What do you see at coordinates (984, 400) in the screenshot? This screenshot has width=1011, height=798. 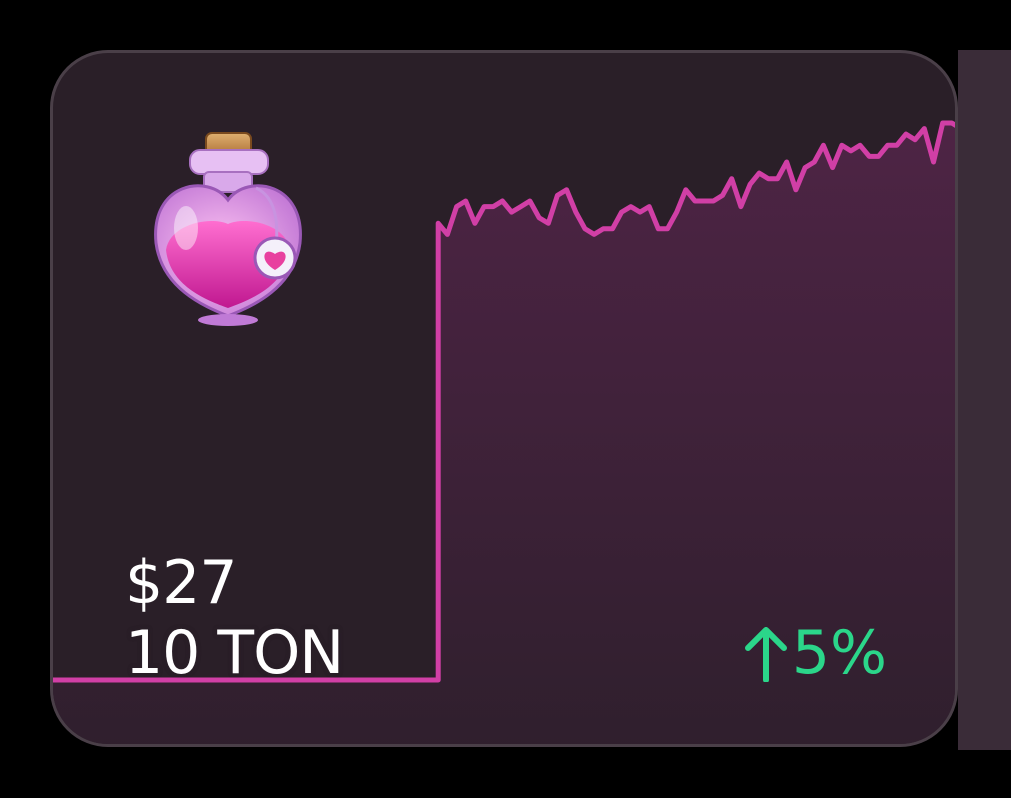 I see `background-strip` at bounding box center [984, 400].